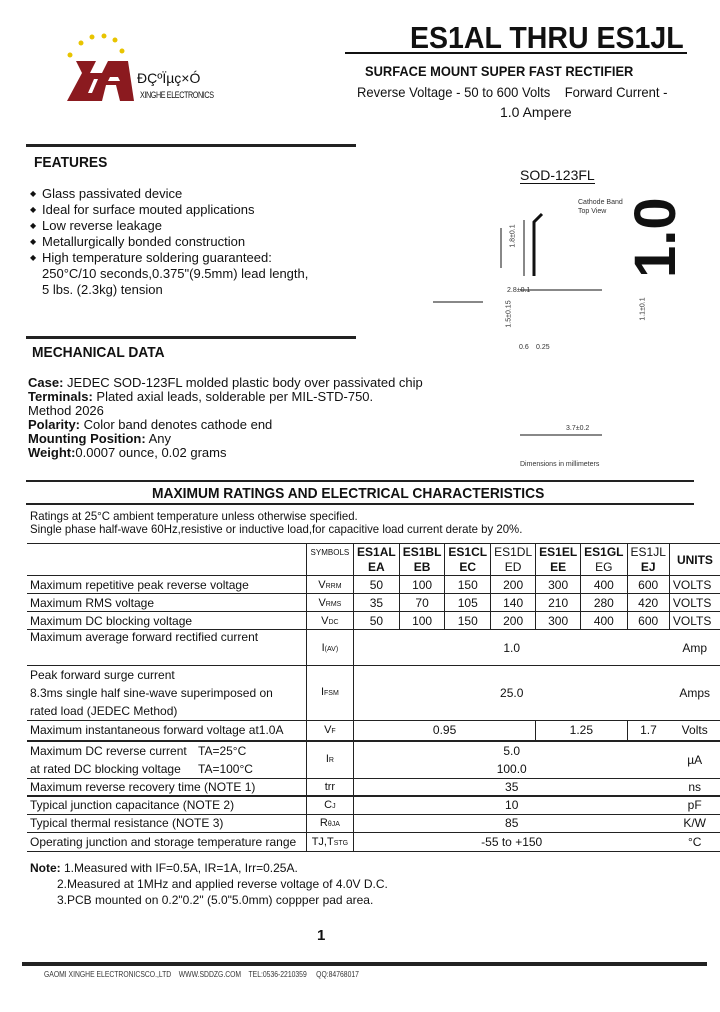 The image size is (720, 1012). What do you see at coordinates (499, 71) in the screenshot?
I see `document-subtitle: SURFACE MOUNT SUPER FAST RECTIFIER` at bounding box center [499, 71].